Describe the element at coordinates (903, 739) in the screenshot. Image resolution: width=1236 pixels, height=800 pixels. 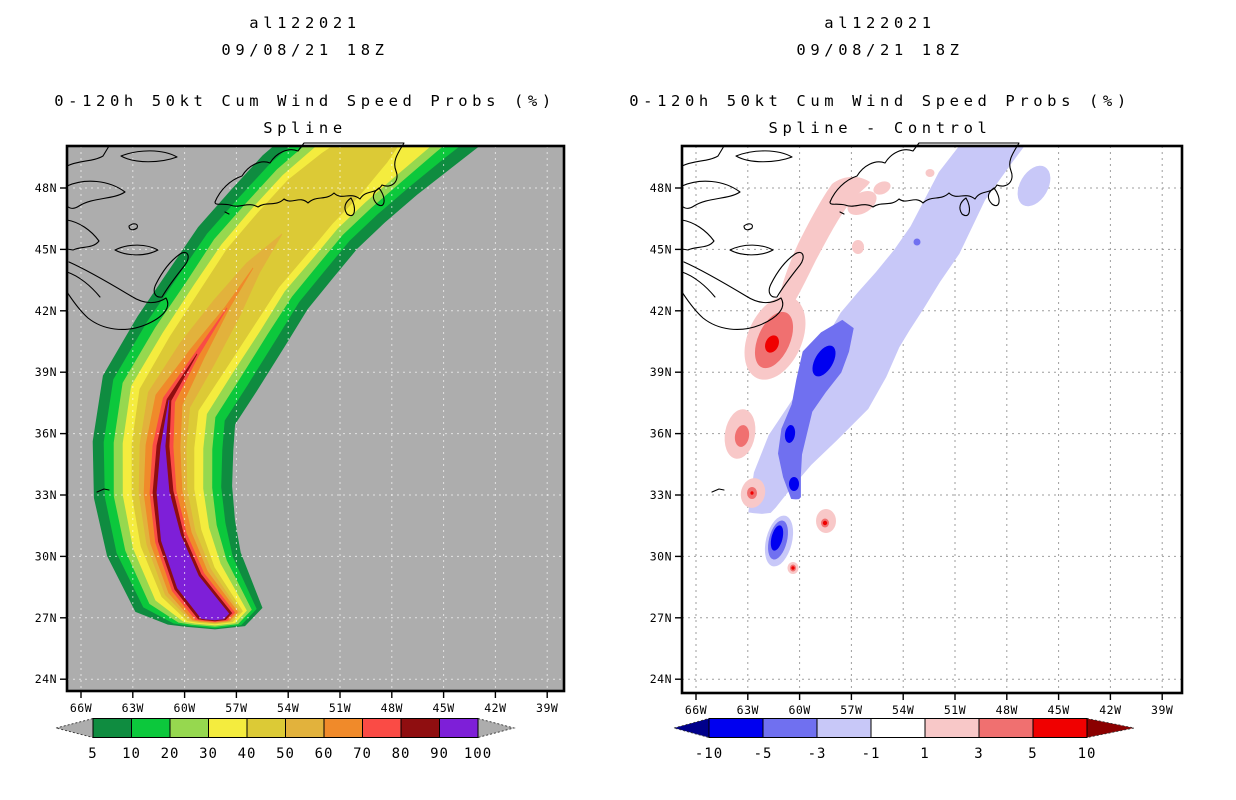
I see `colorbar-difference: -10 -5 -3 -1 1 3 5 10` at that location.